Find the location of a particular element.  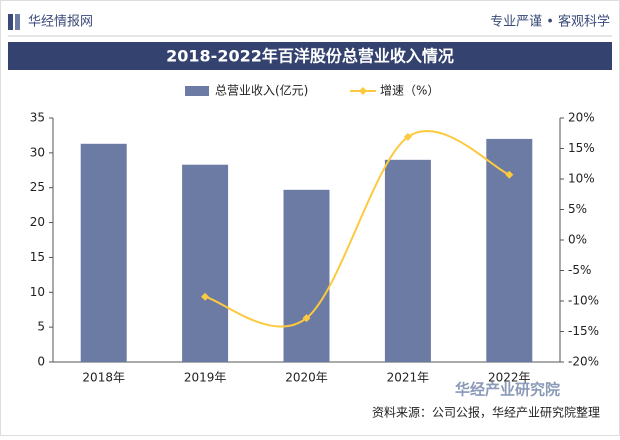

y-tick-label: 5 is located at coordinates (41, 327).